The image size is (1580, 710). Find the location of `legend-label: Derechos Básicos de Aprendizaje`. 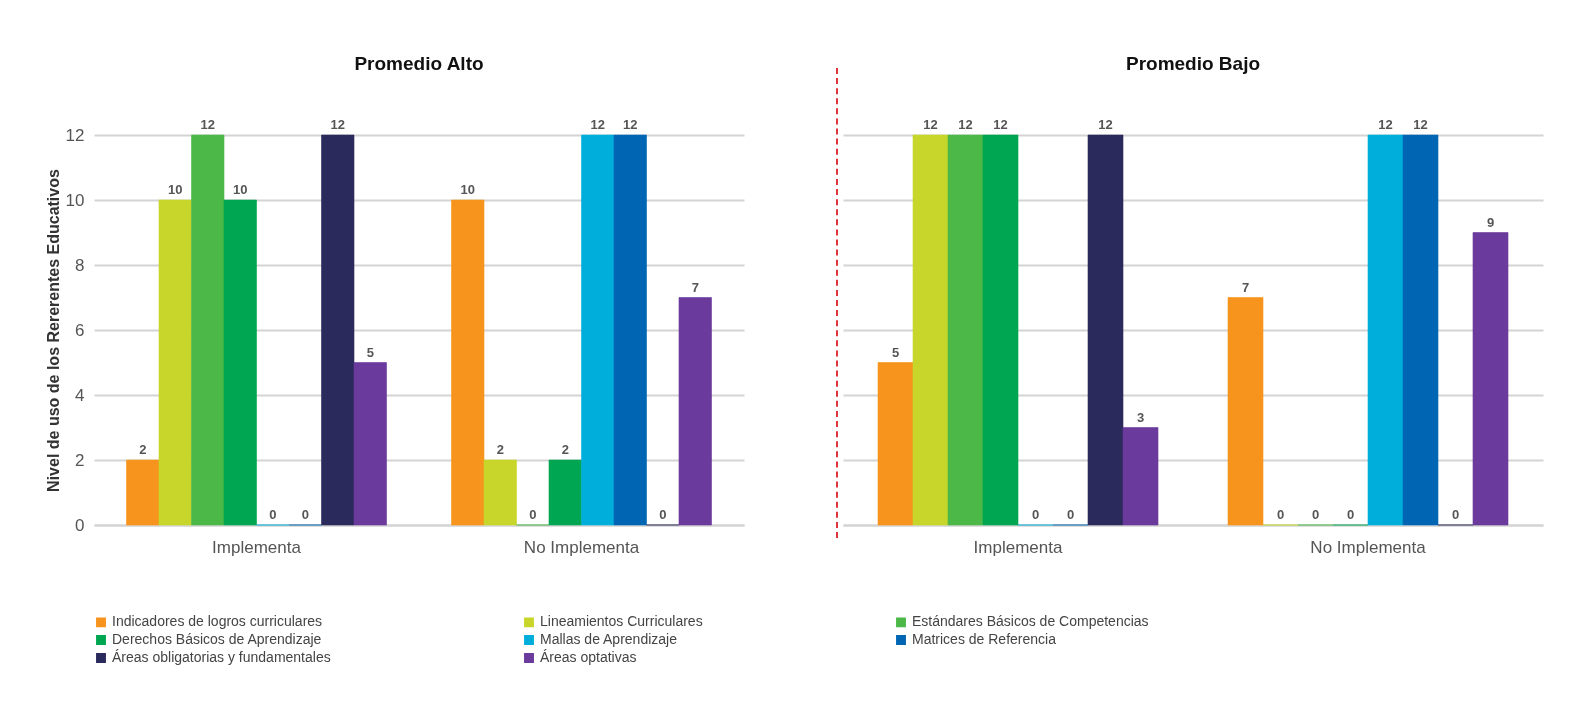

legend-label: Derechos Básicos de Aprendizaje is located at coordinates (217, 639).